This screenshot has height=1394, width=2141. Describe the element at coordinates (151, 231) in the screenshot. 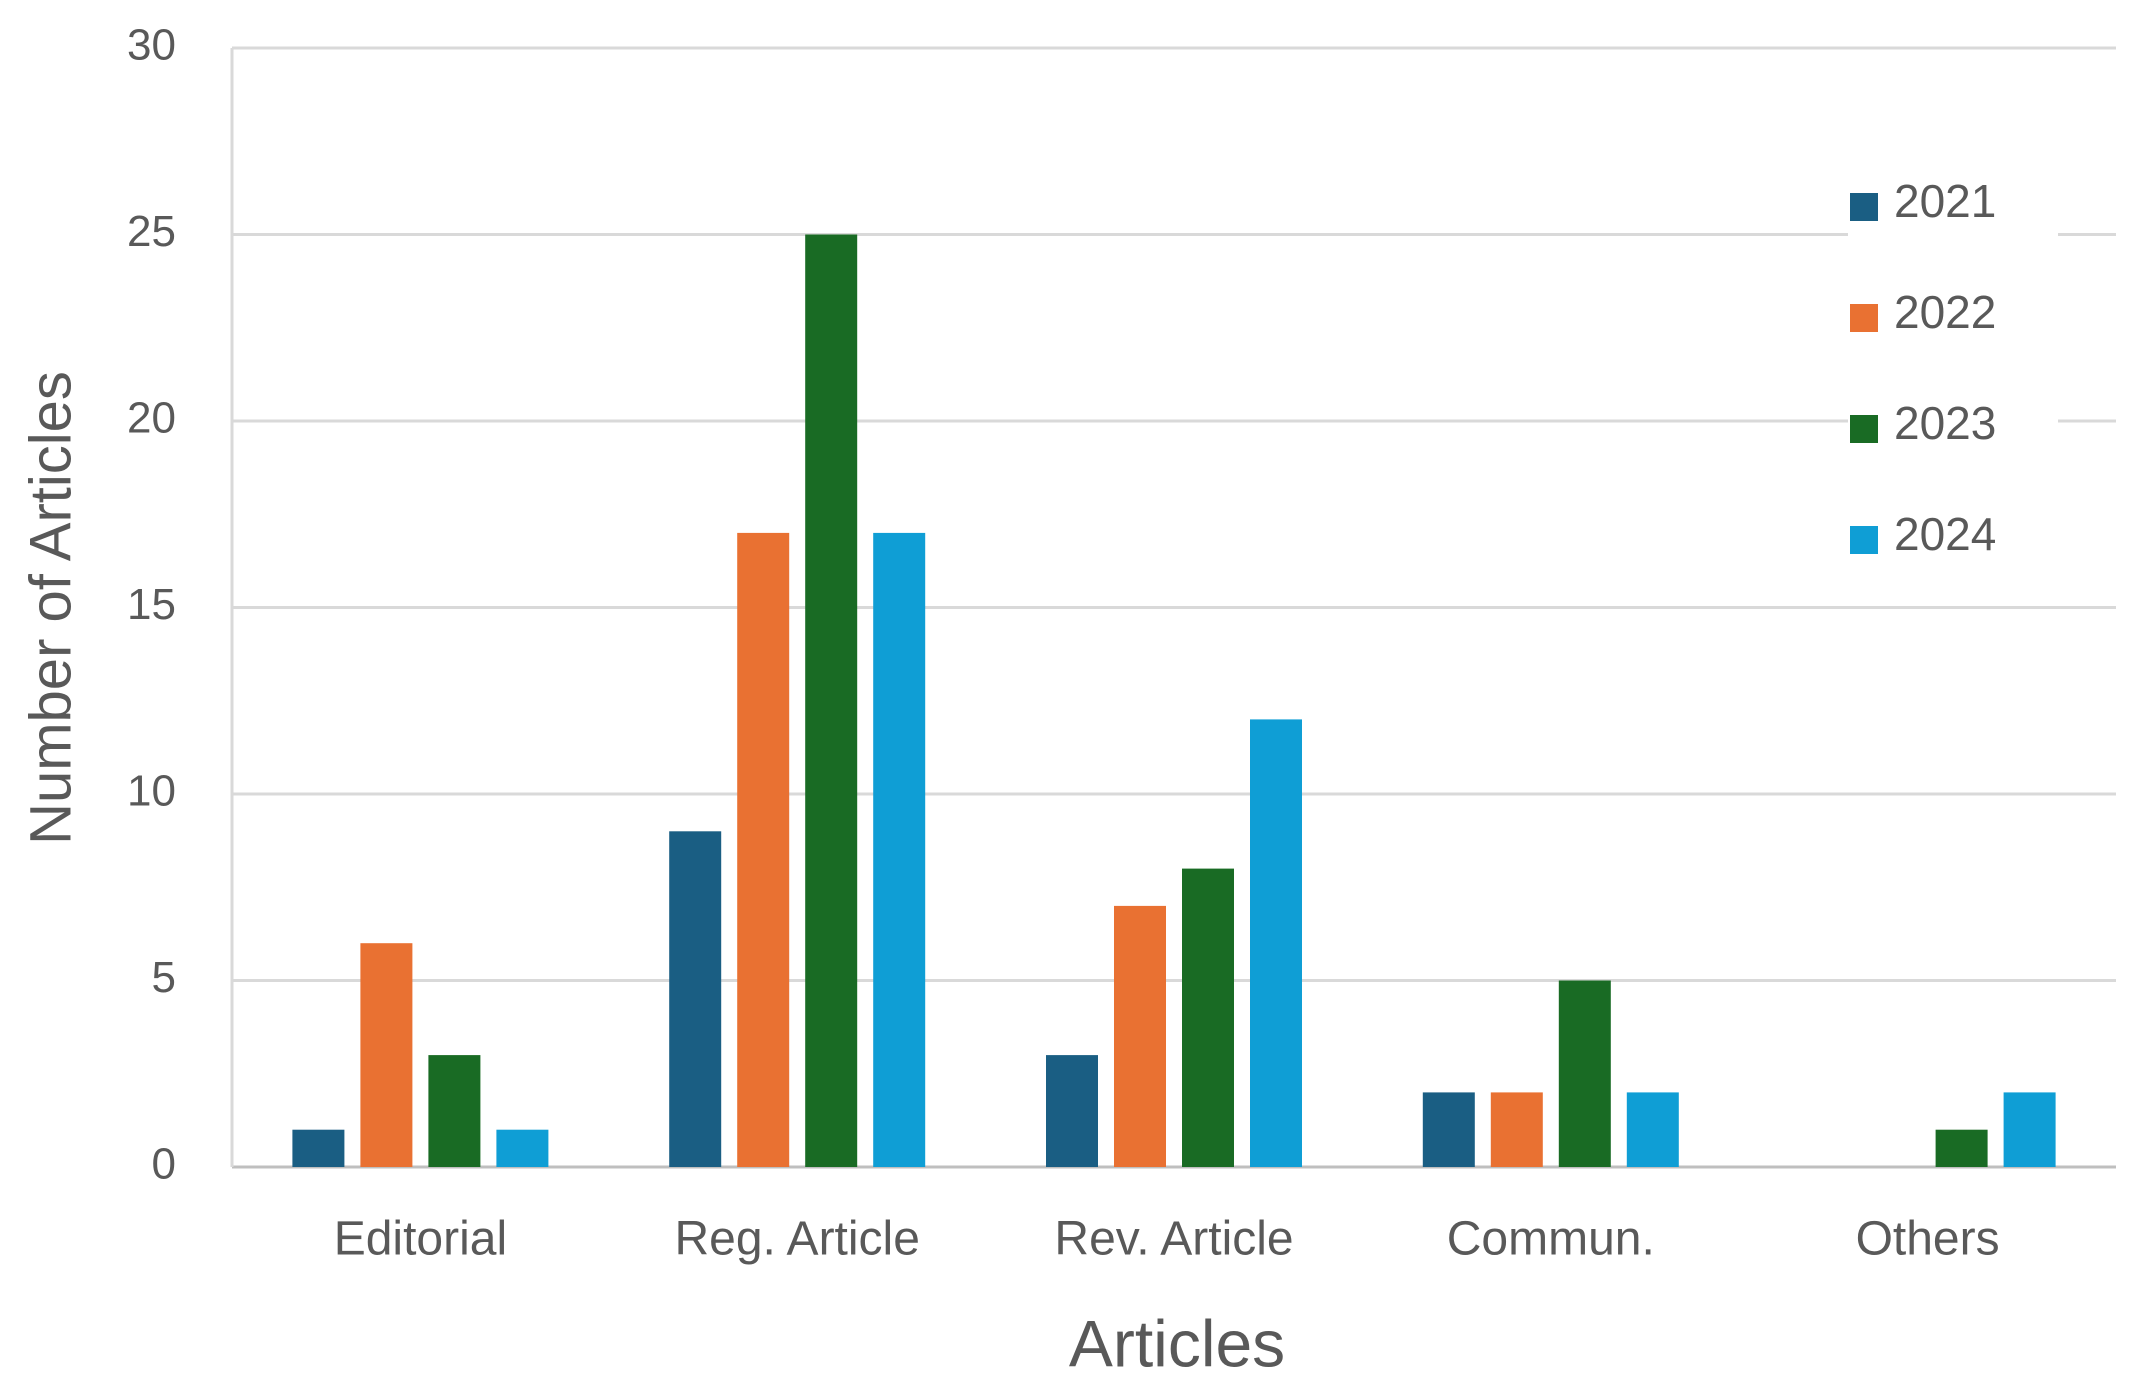

I see `y-tick-label: 25` at that location.